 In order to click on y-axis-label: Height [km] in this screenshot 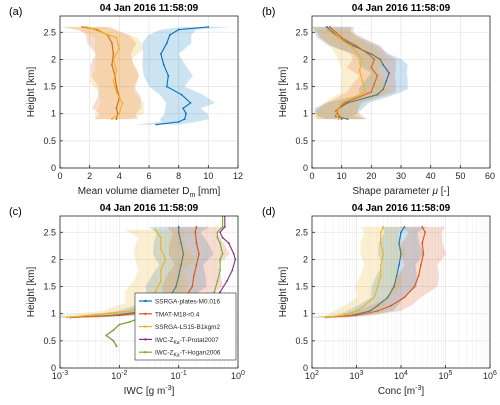, I will do `click(283, 91)`.